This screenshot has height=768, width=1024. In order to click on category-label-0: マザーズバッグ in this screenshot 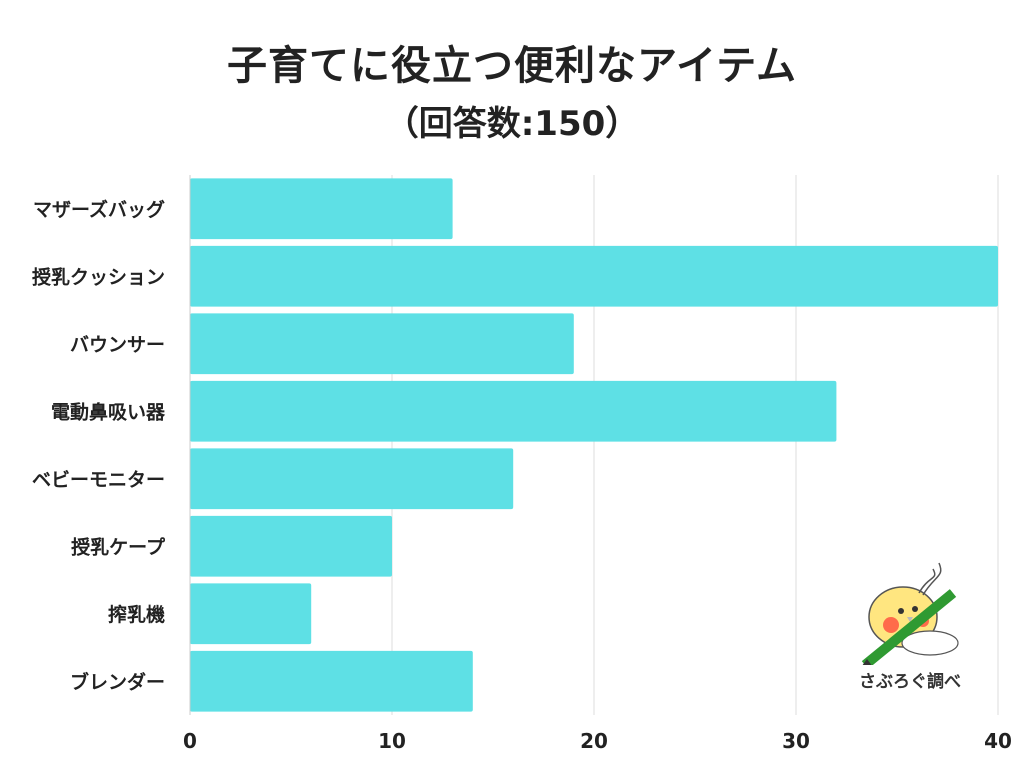, I will do `click(99, 209)`.